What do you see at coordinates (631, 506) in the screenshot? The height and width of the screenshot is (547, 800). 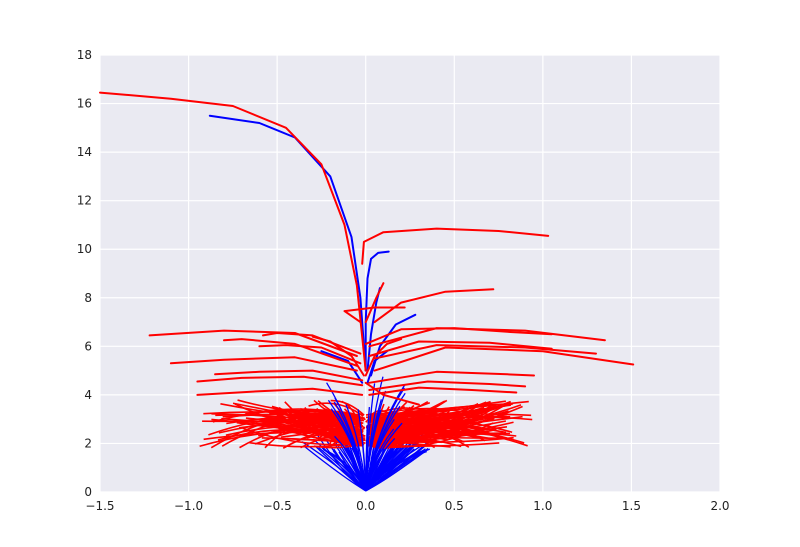 I see `x-tick-label: 1.5` at bounding box center [631, 506].